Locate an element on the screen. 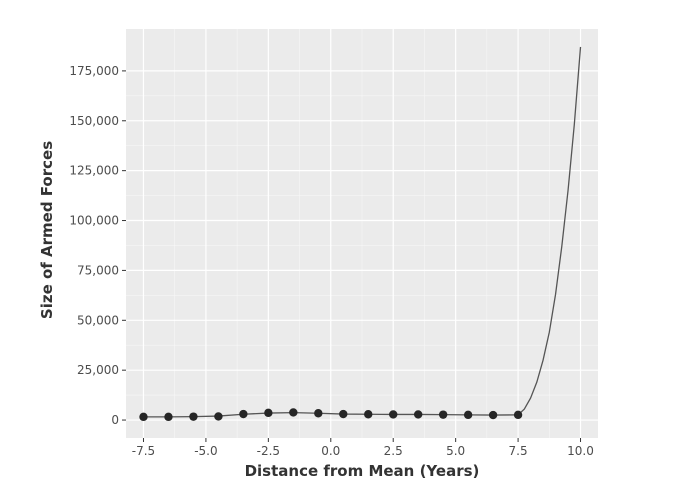 This screenshot has height=500, width=676. y-axis-title: Size of Armed Forces is located at coordinates (47, 230).